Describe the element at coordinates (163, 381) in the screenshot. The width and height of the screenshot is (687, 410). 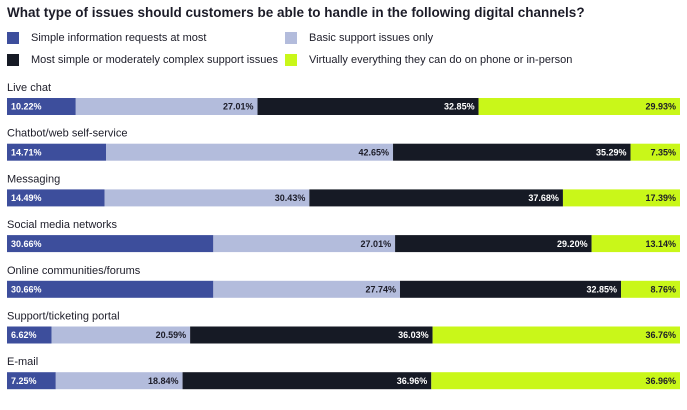
I see `value-label-e-mail-series-2: 18.84%` at that location.